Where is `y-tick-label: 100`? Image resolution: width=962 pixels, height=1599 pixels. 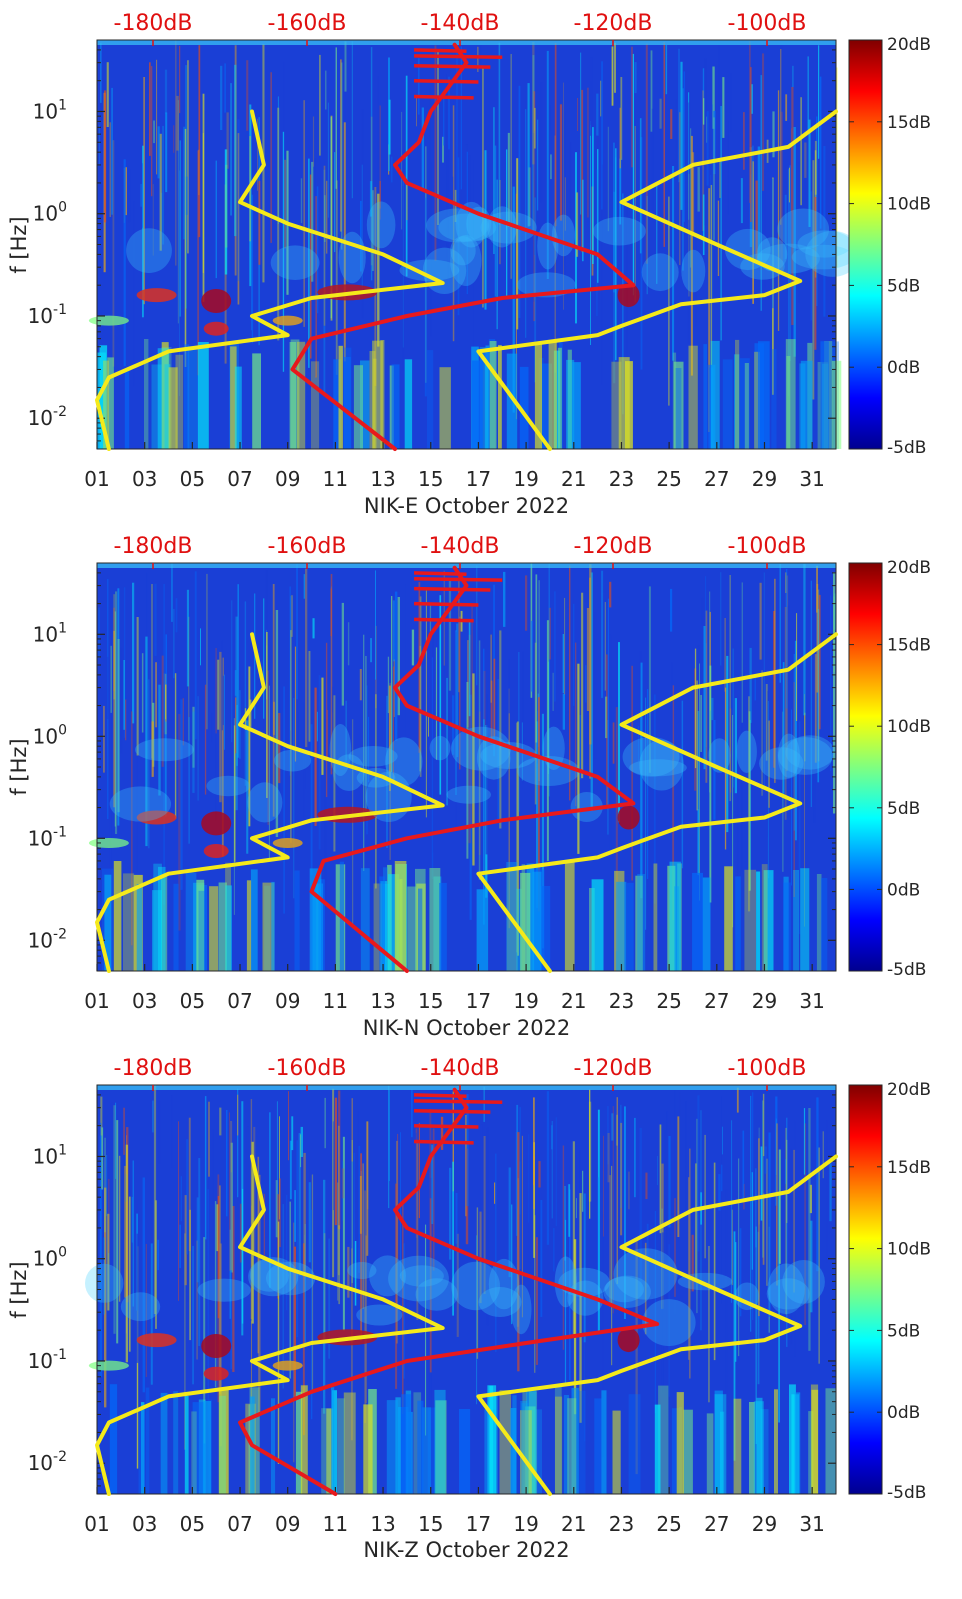 y-tick-label: 100 is located at coordinates (50, 213).